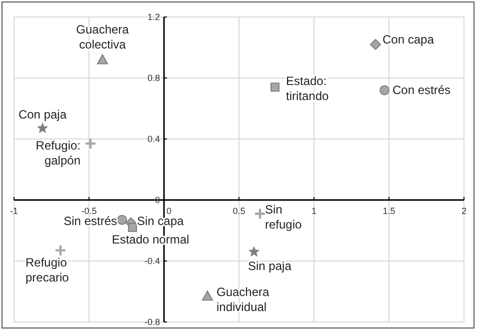 Image resolution: width=480 pixels, height=334 pixels. Describe the element at coordinates (464, 211) in the screenshot. I see `x-tick-label: 2` at that location.